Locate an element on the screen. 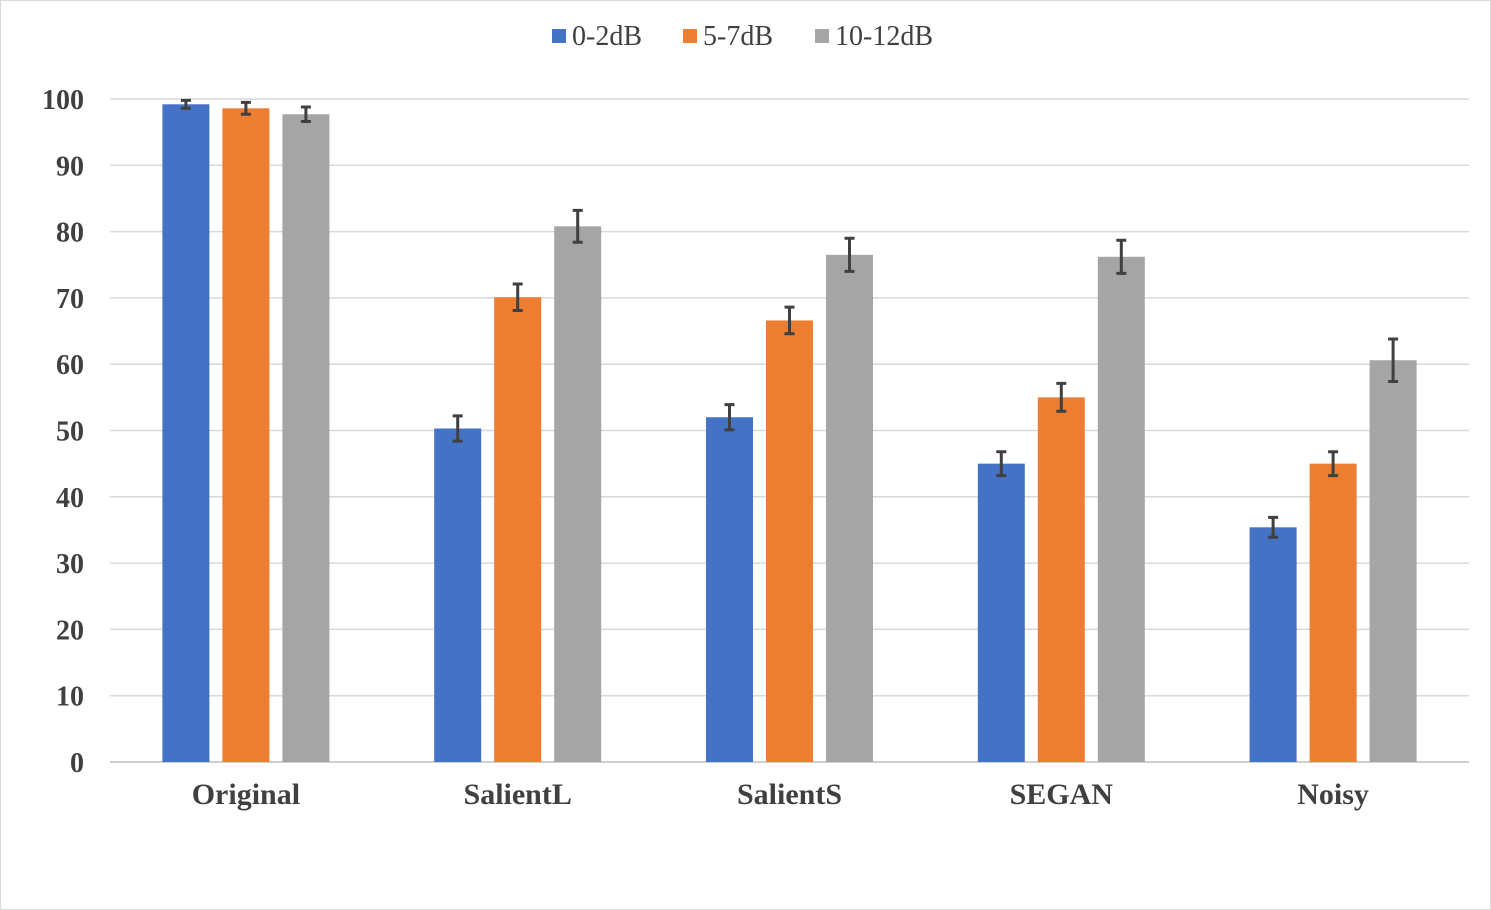  x-category-label: SalientL is located at coordinates (518, 794).